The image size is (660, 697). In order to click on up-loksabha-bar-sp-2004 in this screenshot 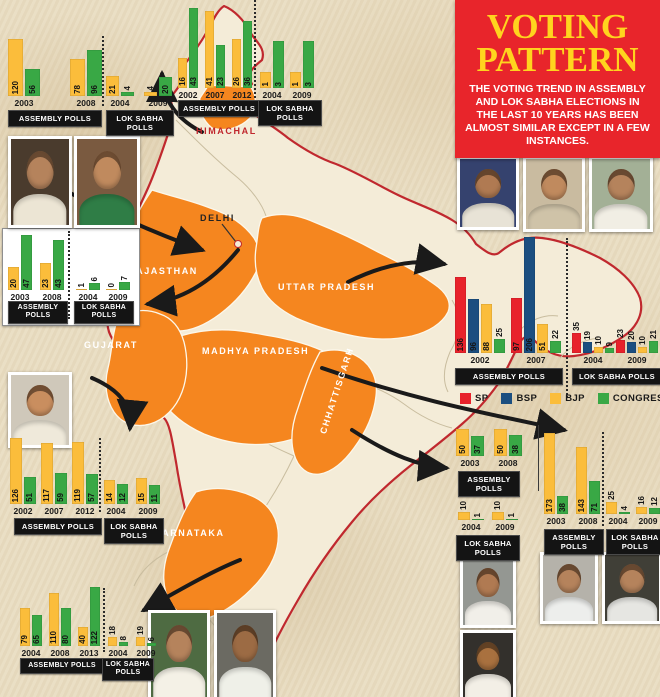, I will do `click(576, 343)`.